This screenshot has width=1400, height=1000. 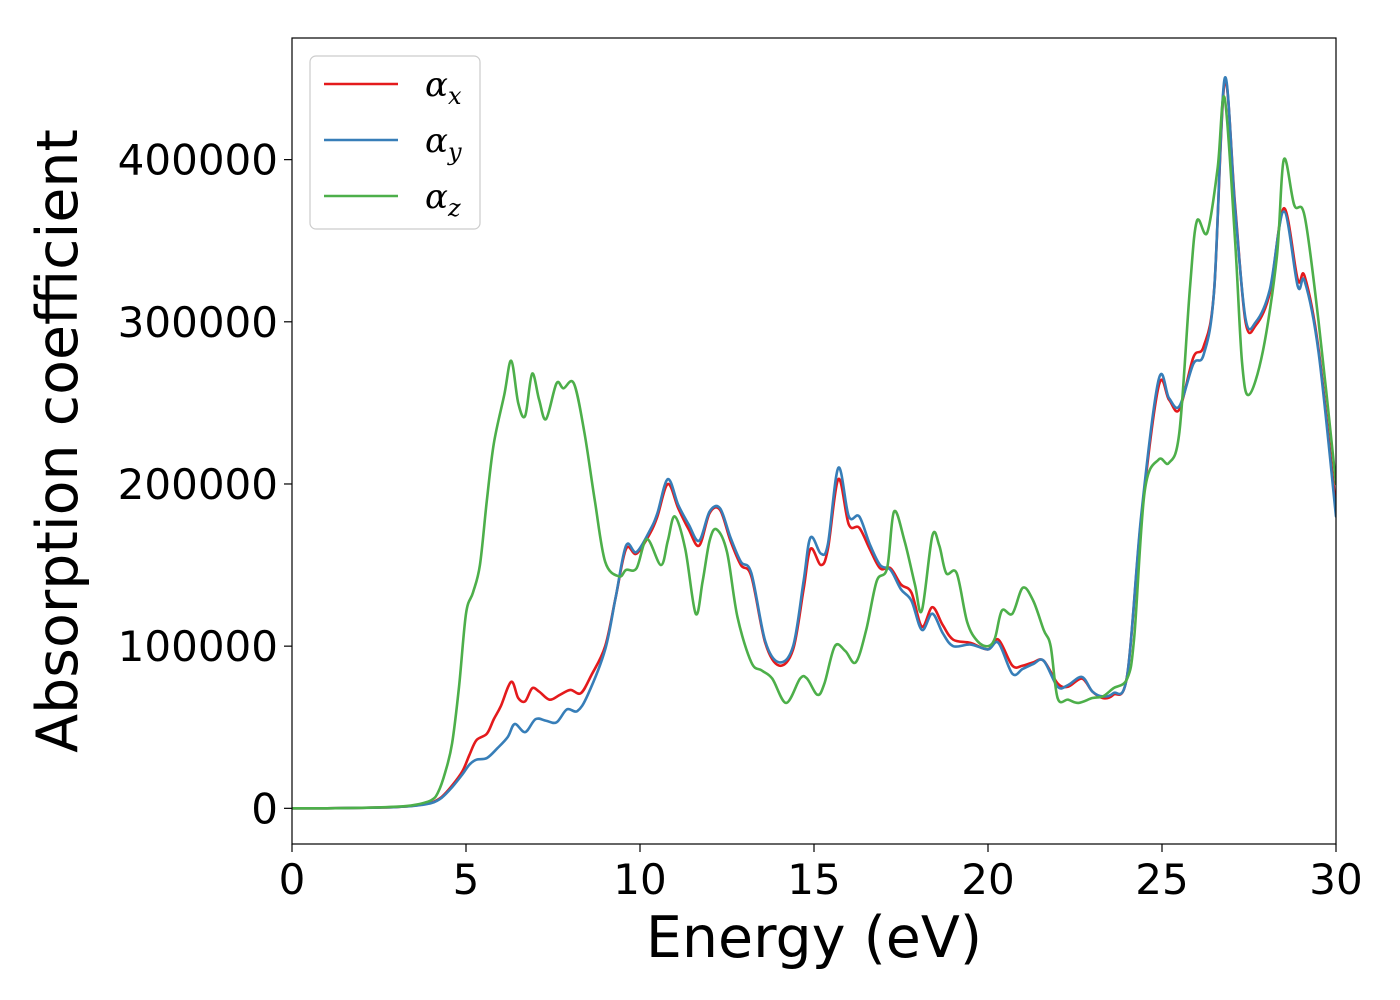 I want to click on x-axis-label: Energy (eV), so click(x=814, y=938).